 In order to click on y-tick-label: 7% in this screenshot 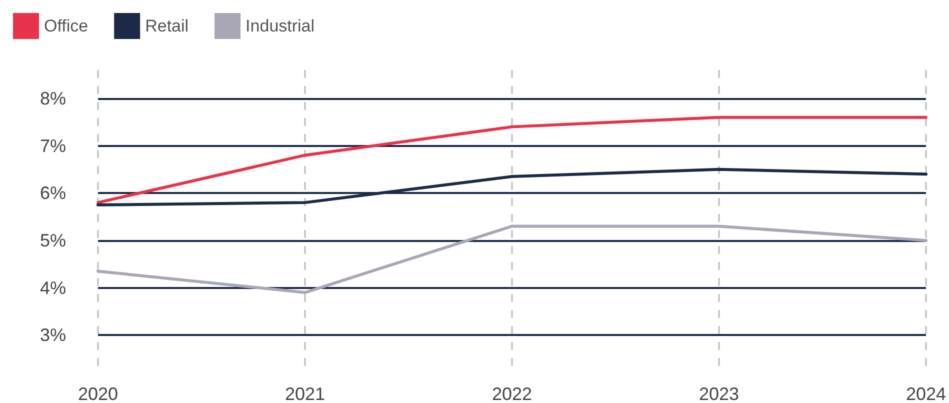, I will do `click(53, 146)`.